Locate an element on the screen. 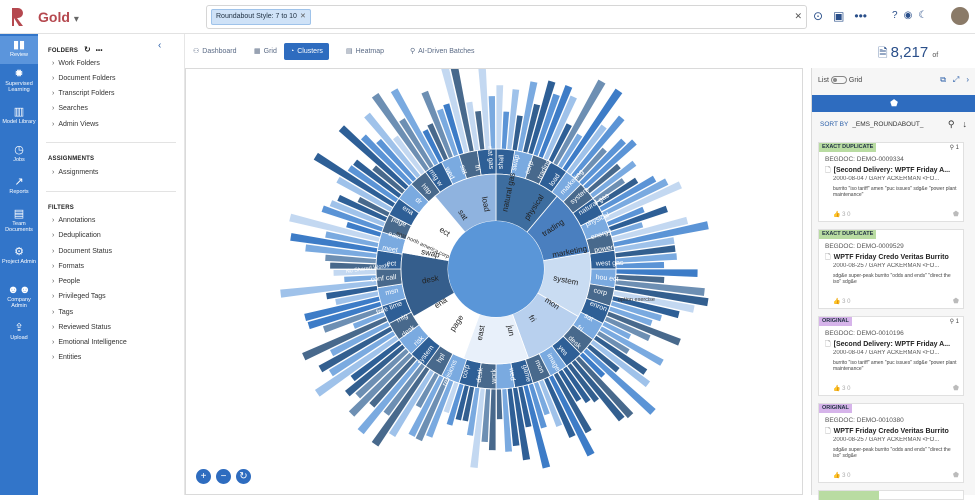 The height and width of the screenshot is (500, 975). cluster-leaf-segment is located at coordinates (500, 404).